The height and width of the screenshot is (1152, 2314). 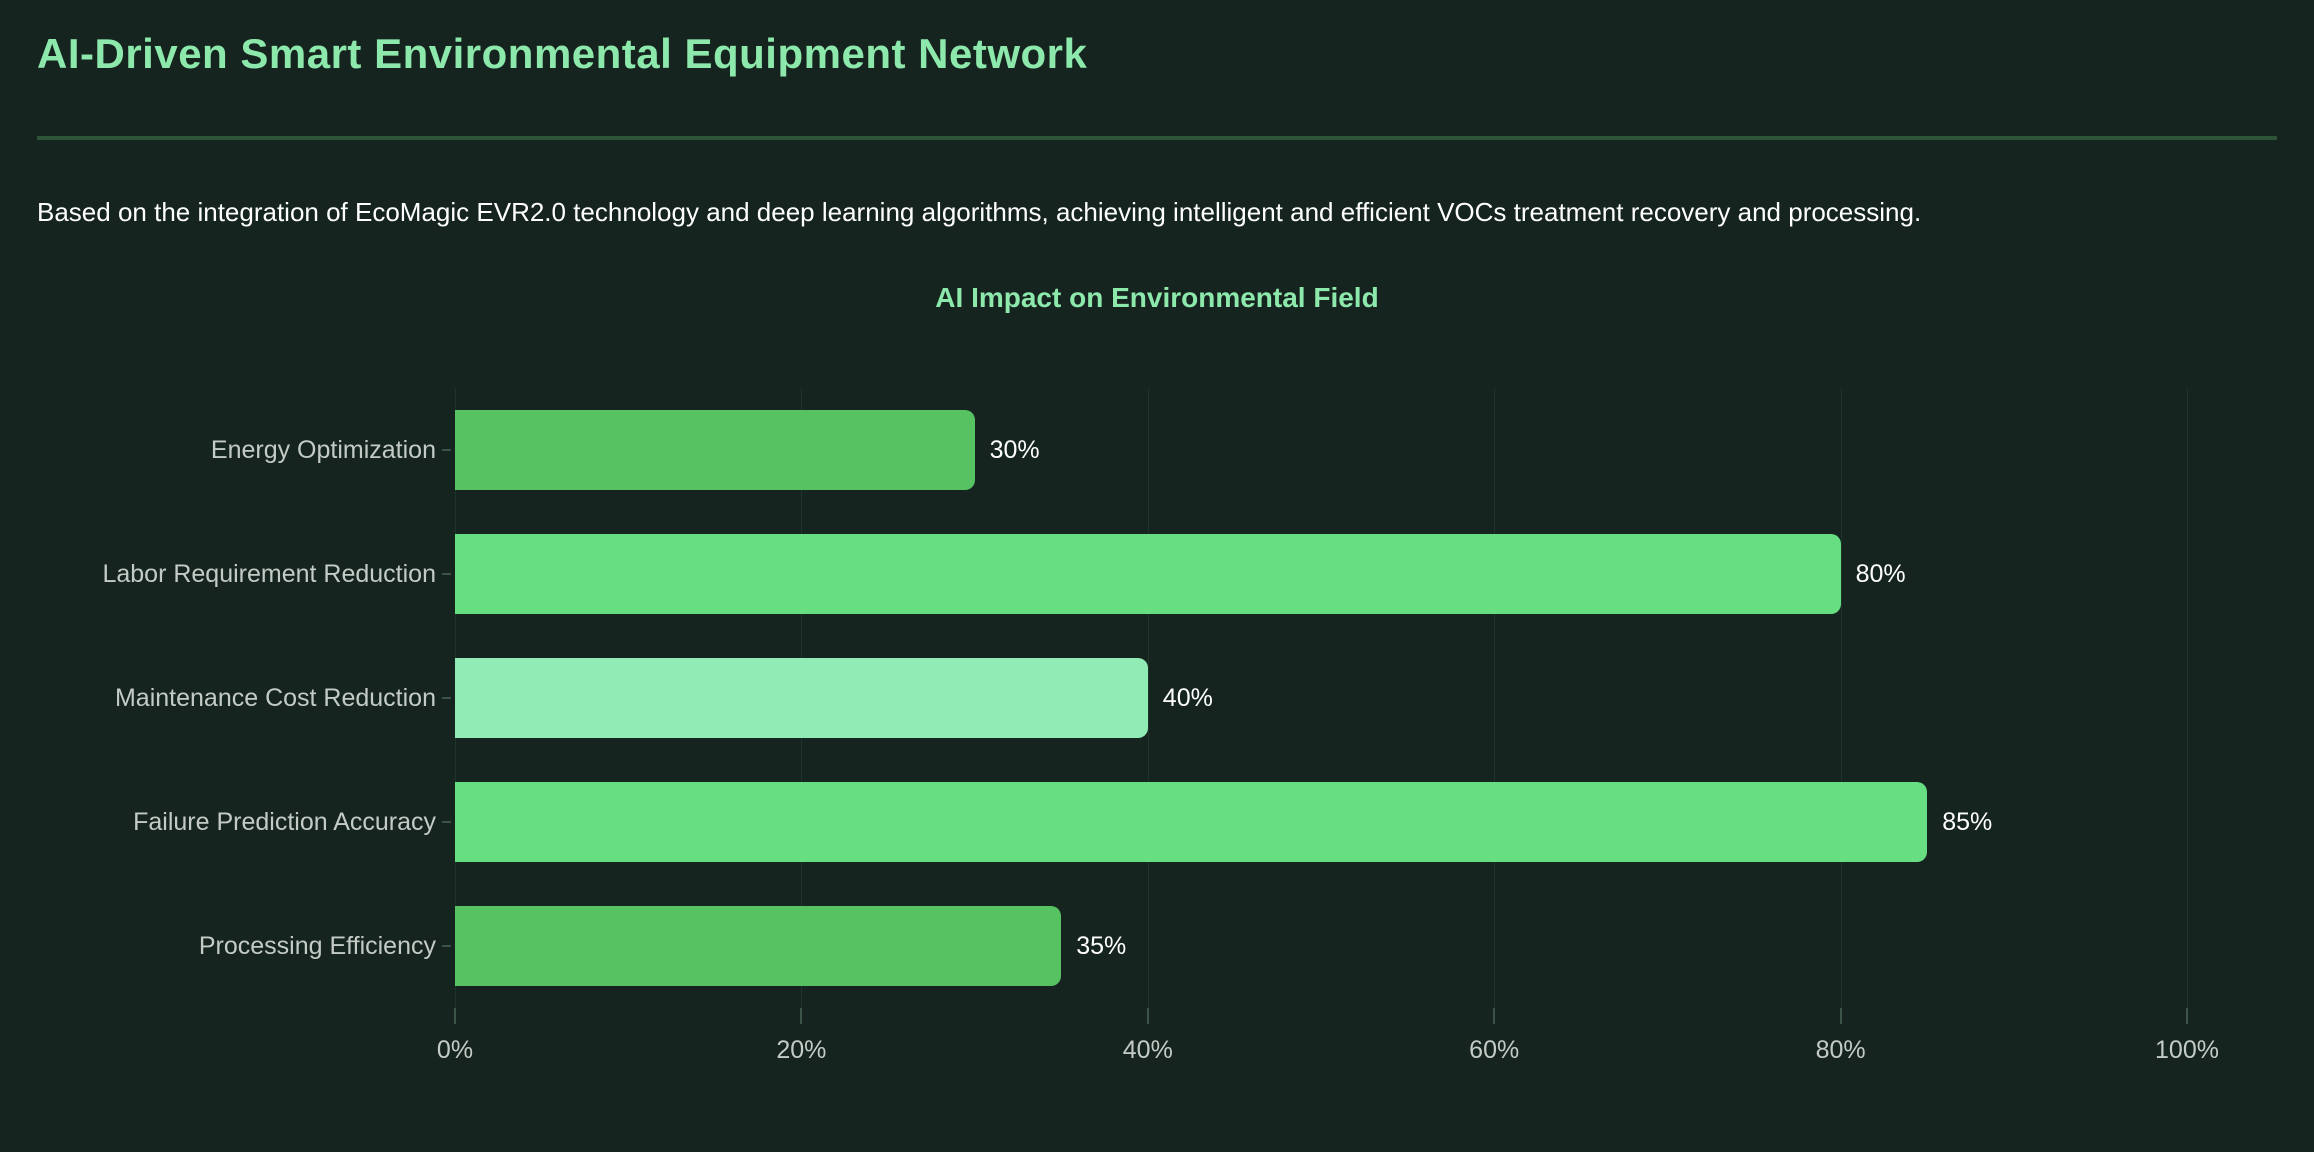 What do you see at coordinates (446, 450) in the screenshot?
I see `category-tick-energy-optimization` at bounding box center [446, 450].